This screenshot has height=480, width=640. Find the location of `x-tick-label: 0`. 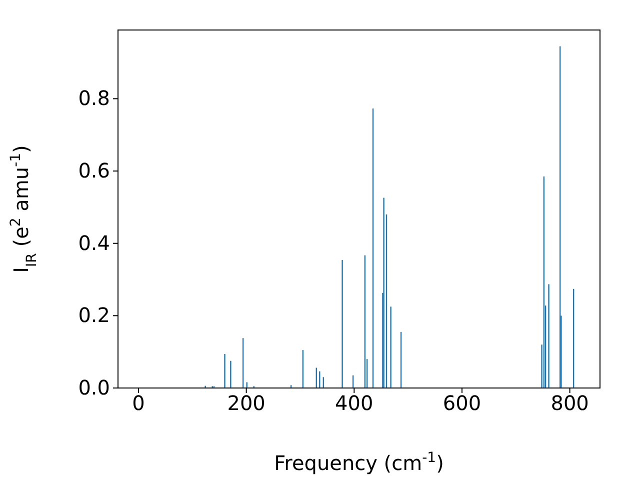

x-tick-label: 0 is located at coordinates (138, 403).